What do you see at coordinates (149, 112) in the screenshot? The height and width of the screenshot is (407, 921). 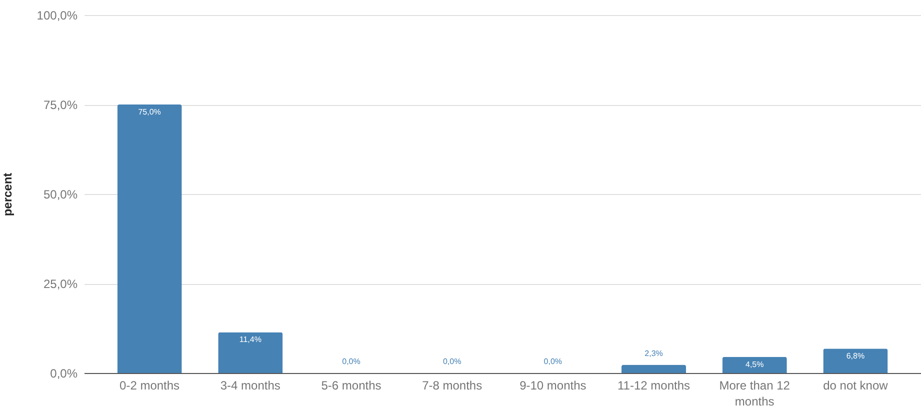 I see `data-label: 75,0%` at bounding box center [149, 112].